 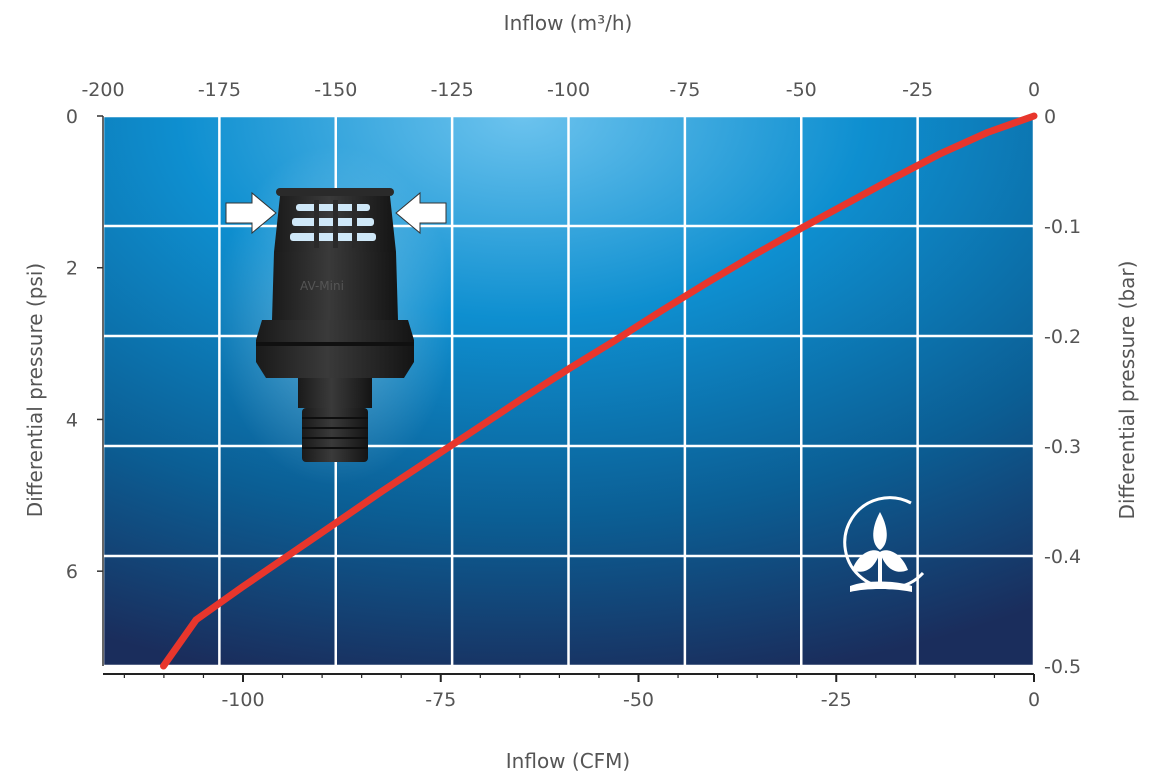 I want to click on right-axis-tick-label: -0.1, so click(x=1062, y=227).